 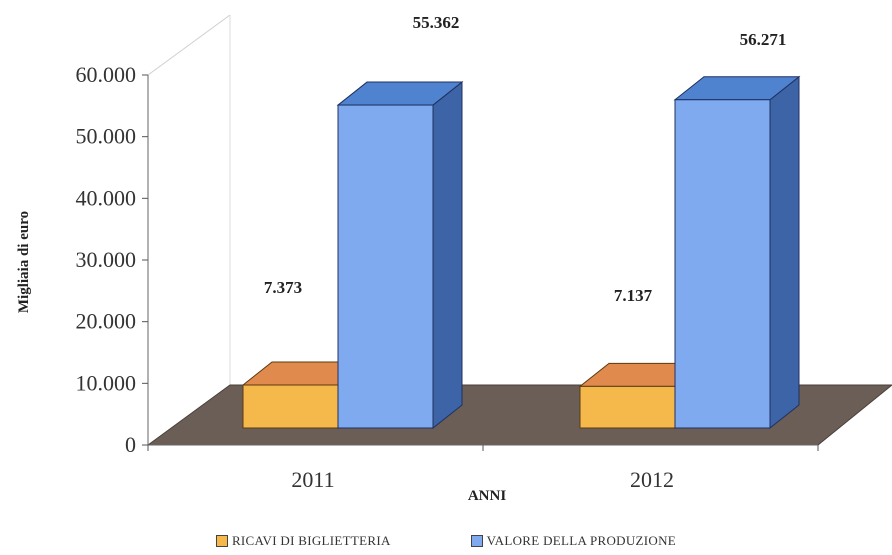 I want to click on data-label: 56.271, so click(x=763, y=39).